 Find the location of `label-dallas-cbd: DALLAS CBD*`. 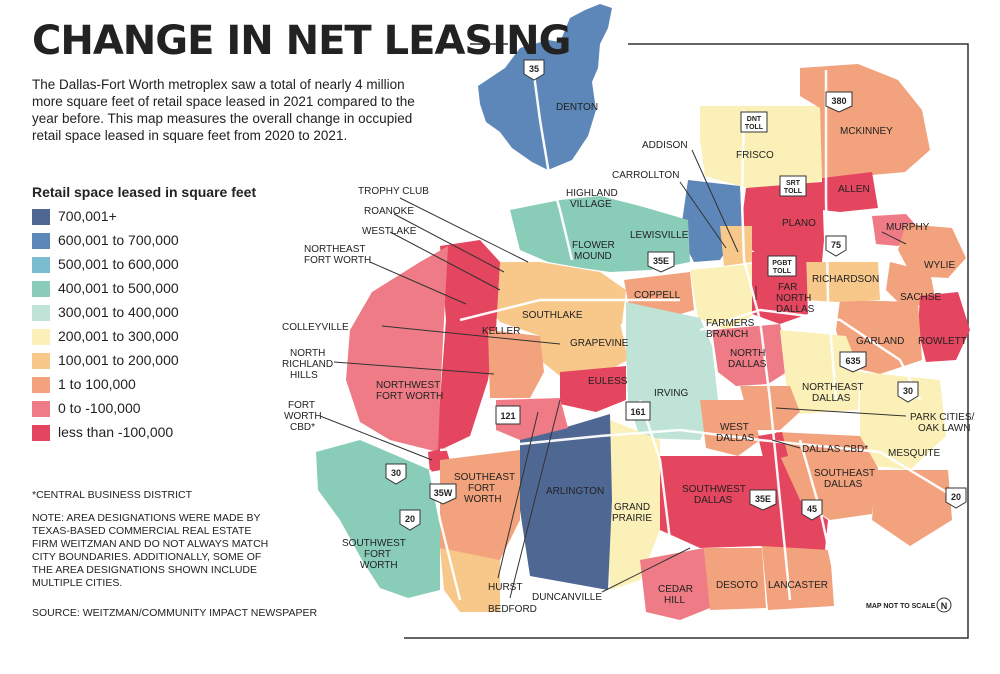

label-dallas-cbd: DALLAS CBD* is located at coordinates (835, 449).